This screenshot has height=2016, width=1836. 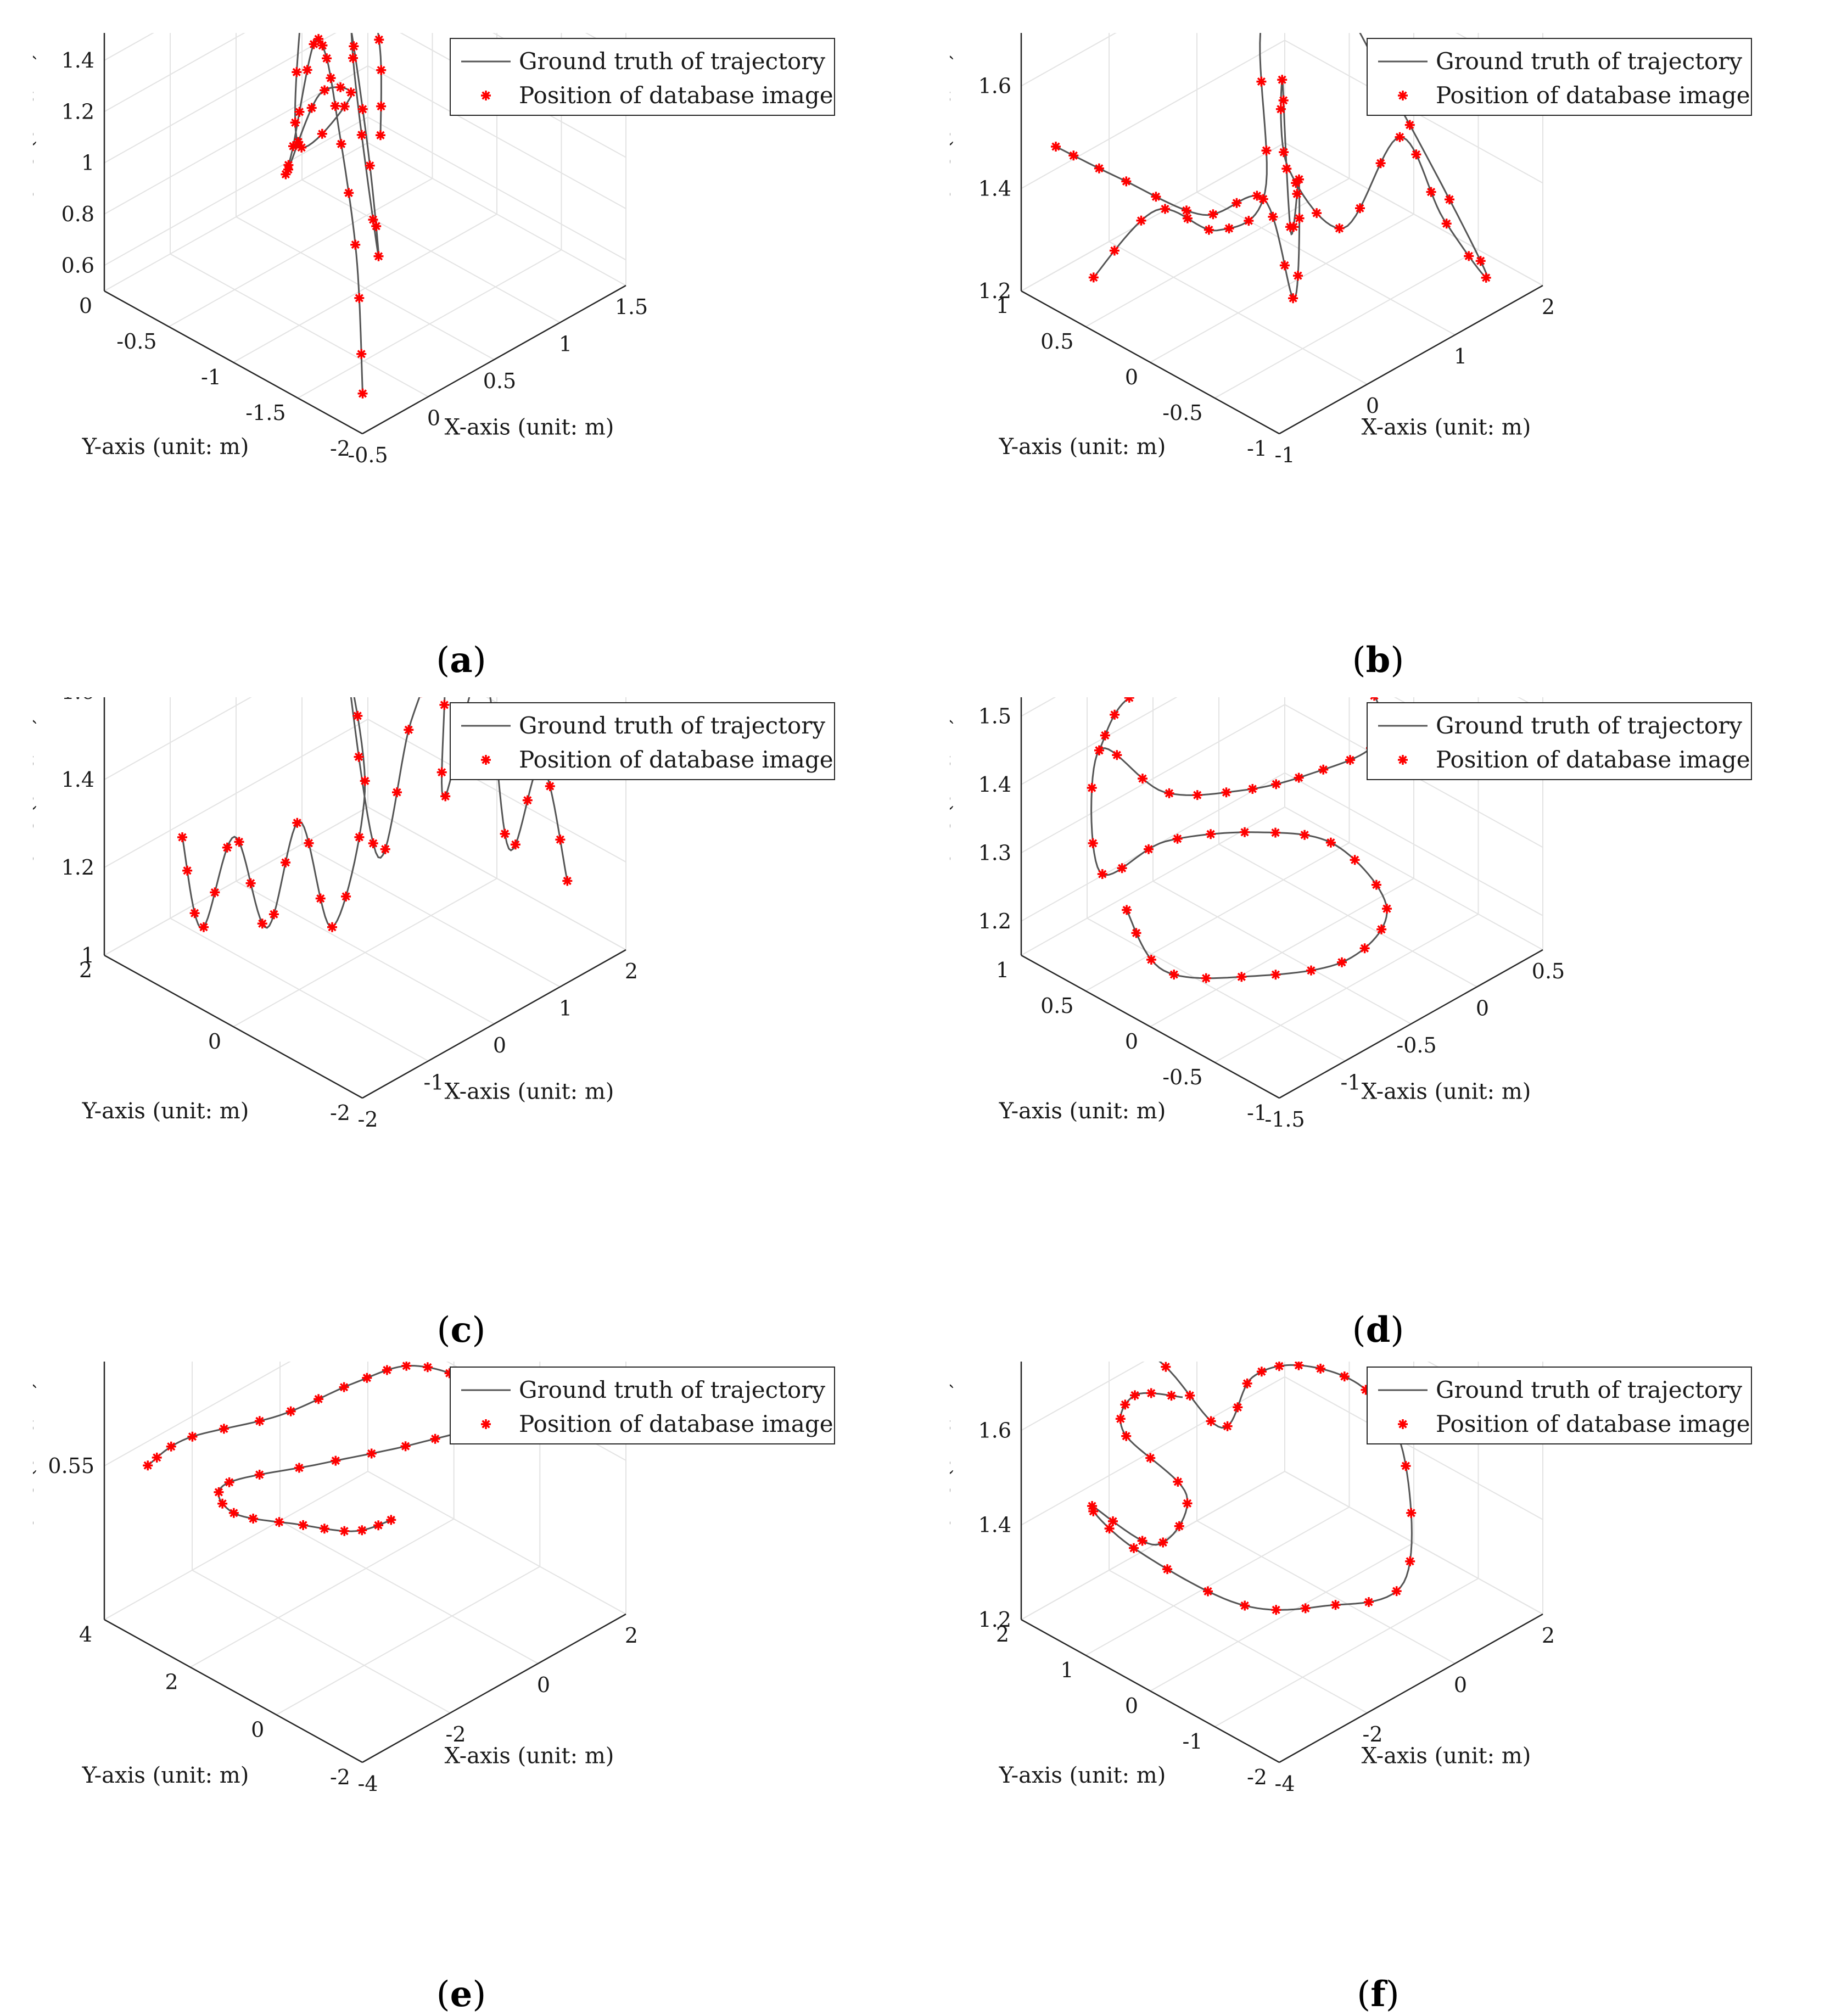 What do you see at coordinates (165, 1111) in the screenshot?
I see `y-axis-label: Y-axis (unit: m)` at bounding box center [165, 1111].